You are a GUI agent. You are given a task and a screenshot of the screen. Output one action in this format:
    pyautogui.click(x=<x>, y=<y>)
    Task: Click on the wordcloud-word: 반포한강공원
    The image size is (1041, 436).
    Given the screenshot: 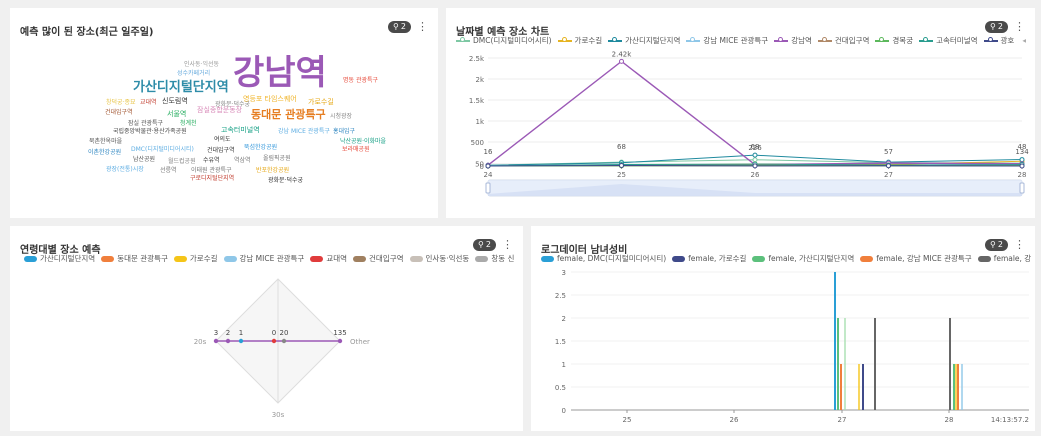 What is the action you would take?
    pyautogui.click(x=273, y=170)
    